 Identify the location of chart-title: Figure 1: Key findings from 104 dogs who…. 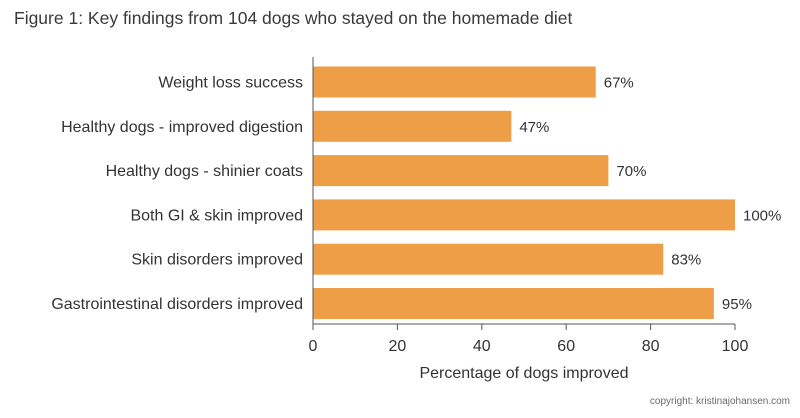
(293, 18).